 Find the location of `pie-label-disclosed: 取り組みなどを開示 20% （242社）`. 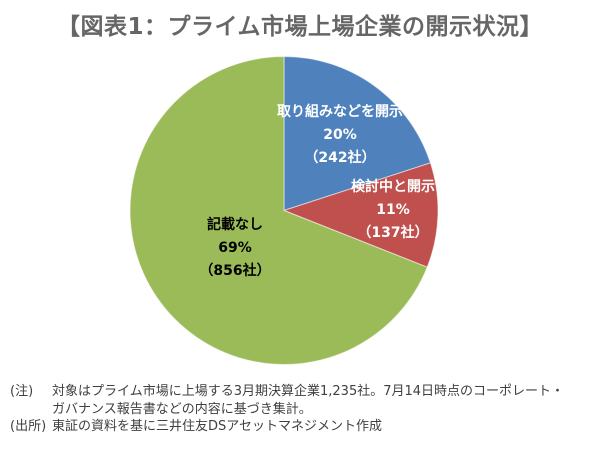

pie-label-disclosed: 取り組みなどを開示 20% （242社） is located at coordinates (340, 135).